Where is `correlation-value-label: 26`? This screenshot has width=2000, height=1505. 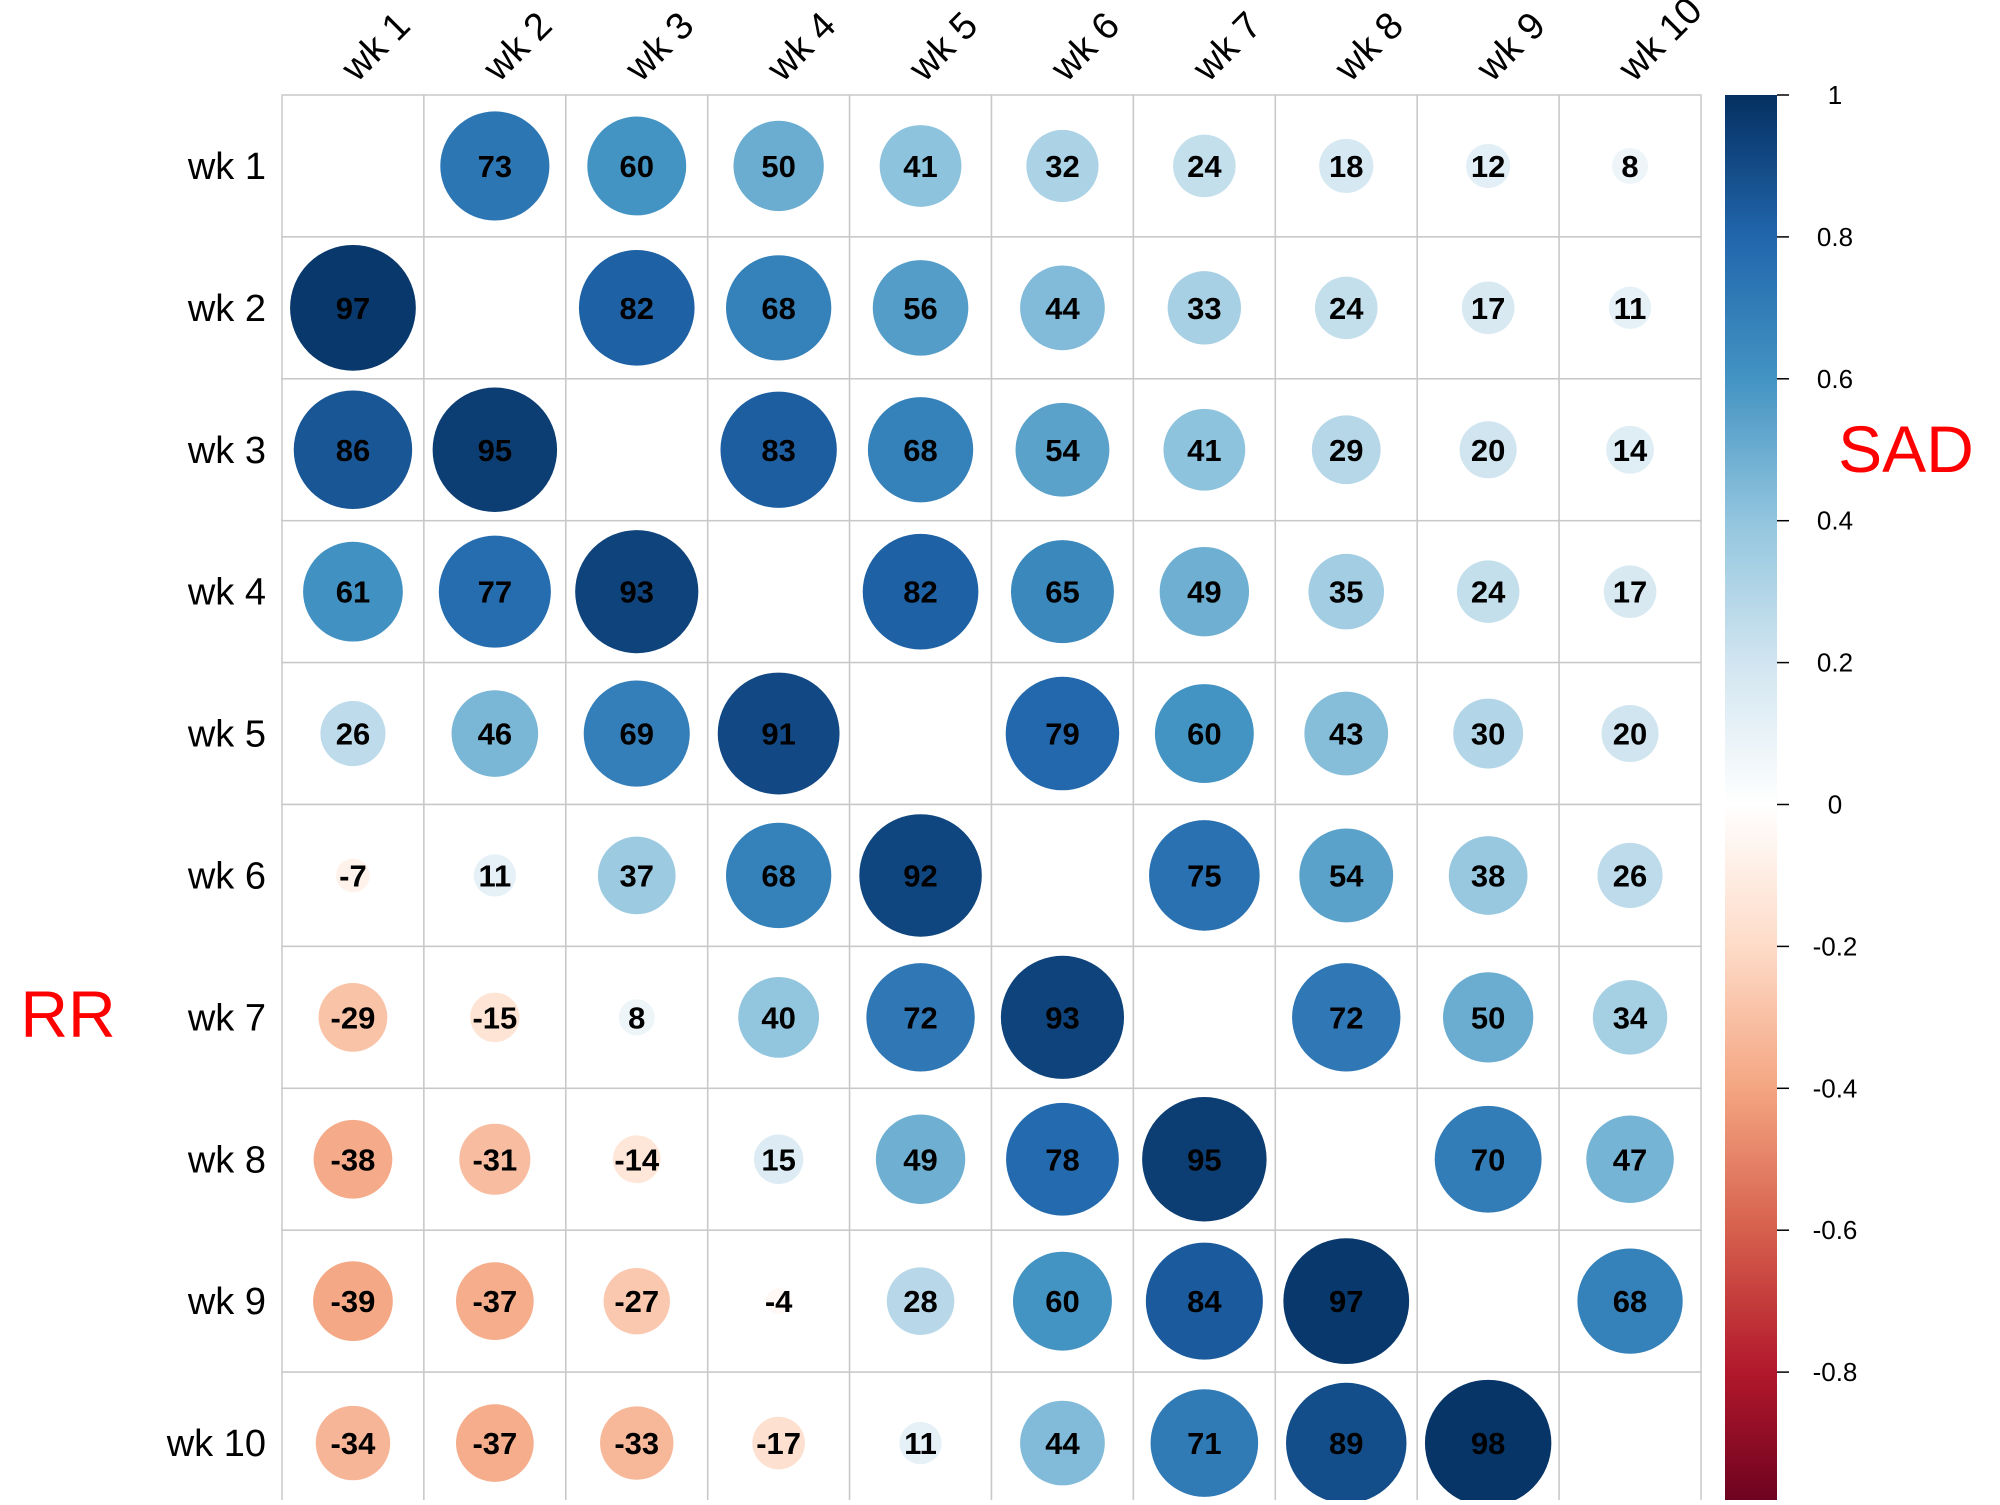
correlation-value-label: 26 is located at coordinates (353, 734).